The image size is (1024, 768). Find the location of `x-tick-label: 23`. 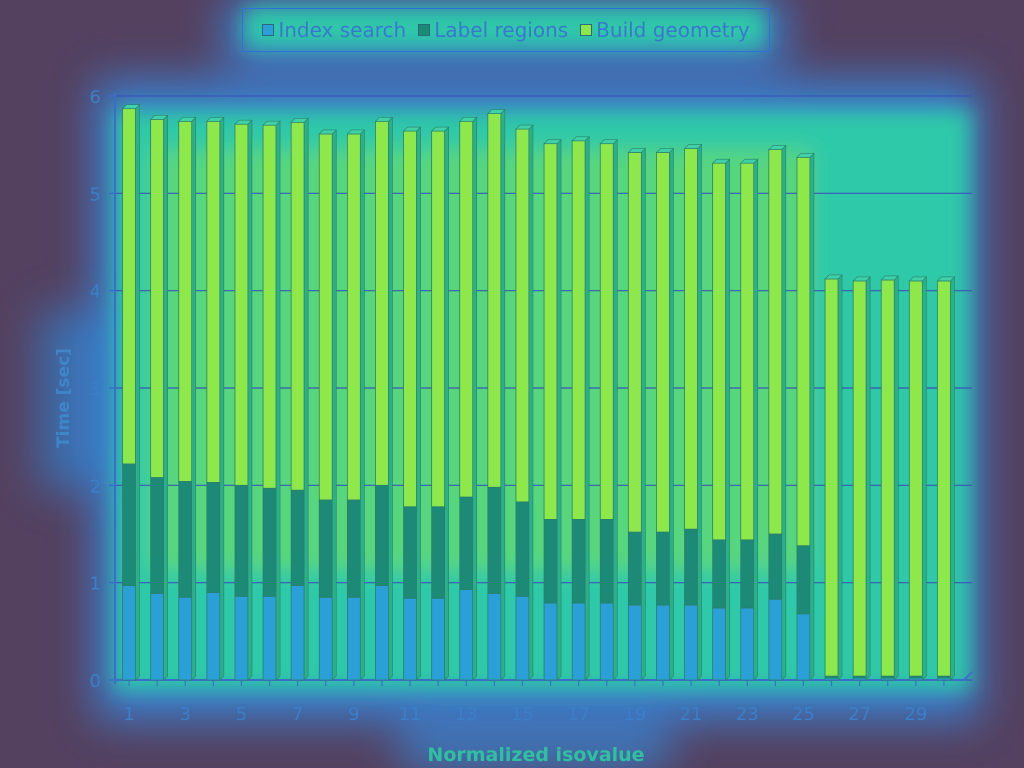

x-tick-label: 23 is located at coordinates (747, 714).